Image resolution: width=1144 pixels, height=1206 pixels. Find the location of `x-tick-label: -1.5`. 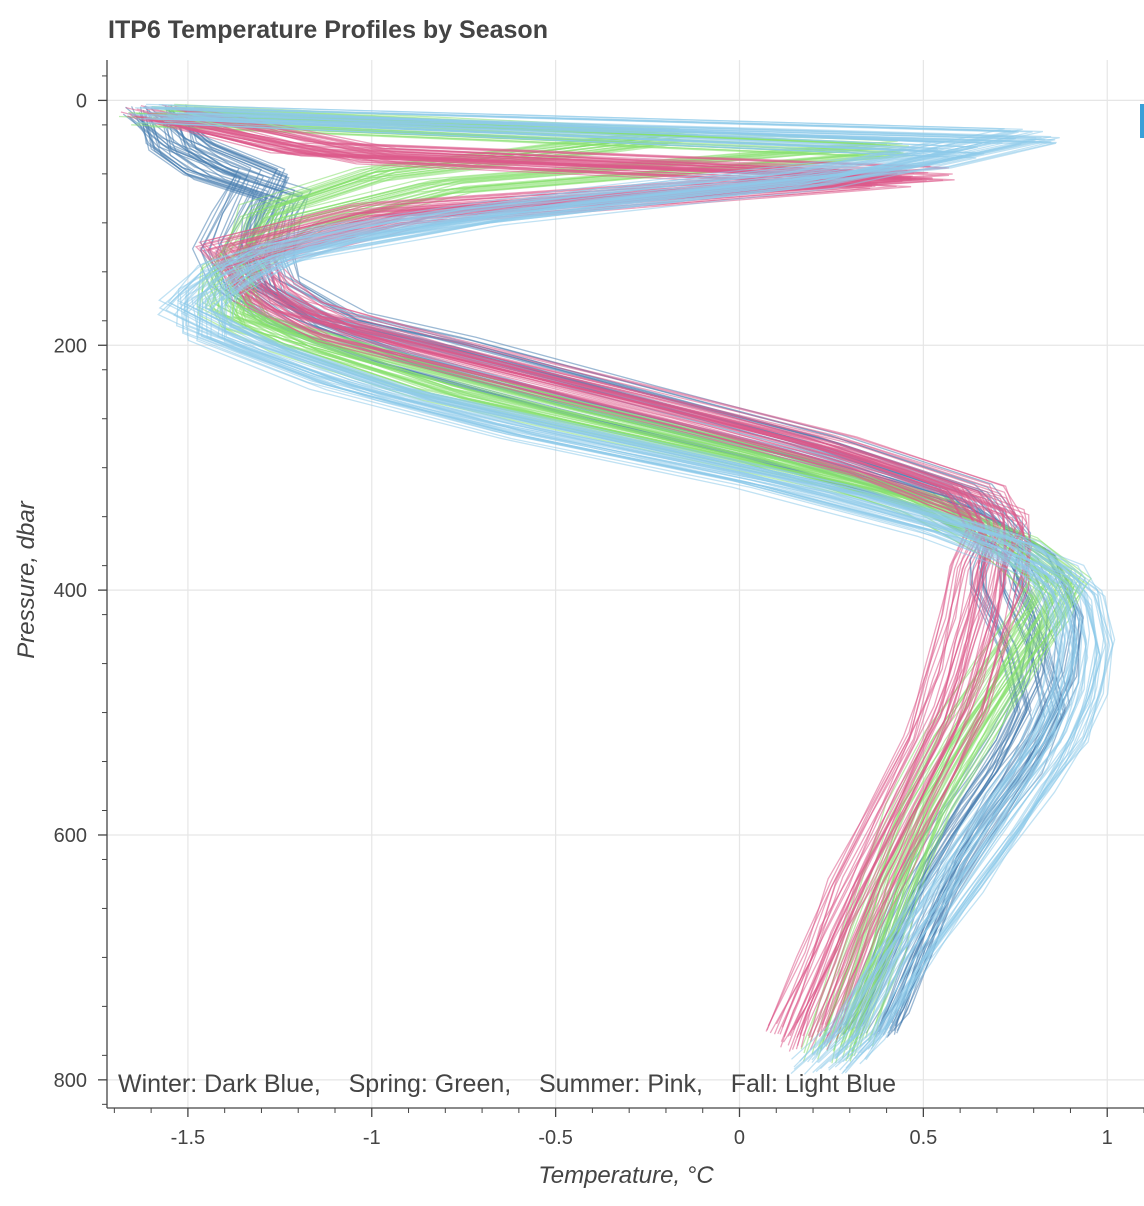

x-tick-label: -1.5 is located at coordinates (188, 1138).